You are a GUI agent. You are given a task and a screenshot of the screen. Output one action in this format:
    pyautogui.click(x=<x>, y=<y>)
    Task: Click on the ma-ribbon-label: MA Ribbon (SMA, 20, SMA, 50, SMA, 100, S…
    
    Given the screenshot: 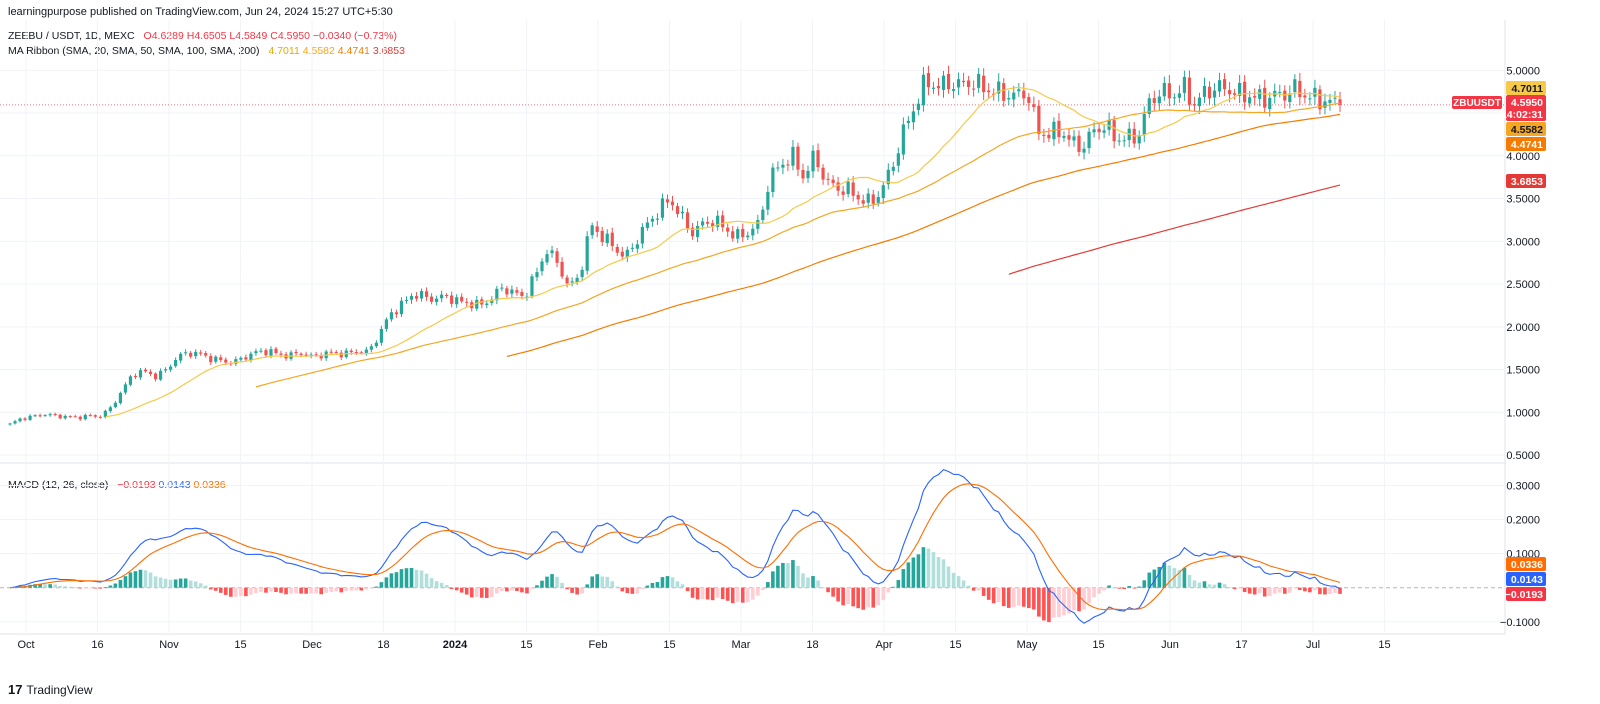 What is the action you would take?
    pyautogui.click(x=134, y=51)
    